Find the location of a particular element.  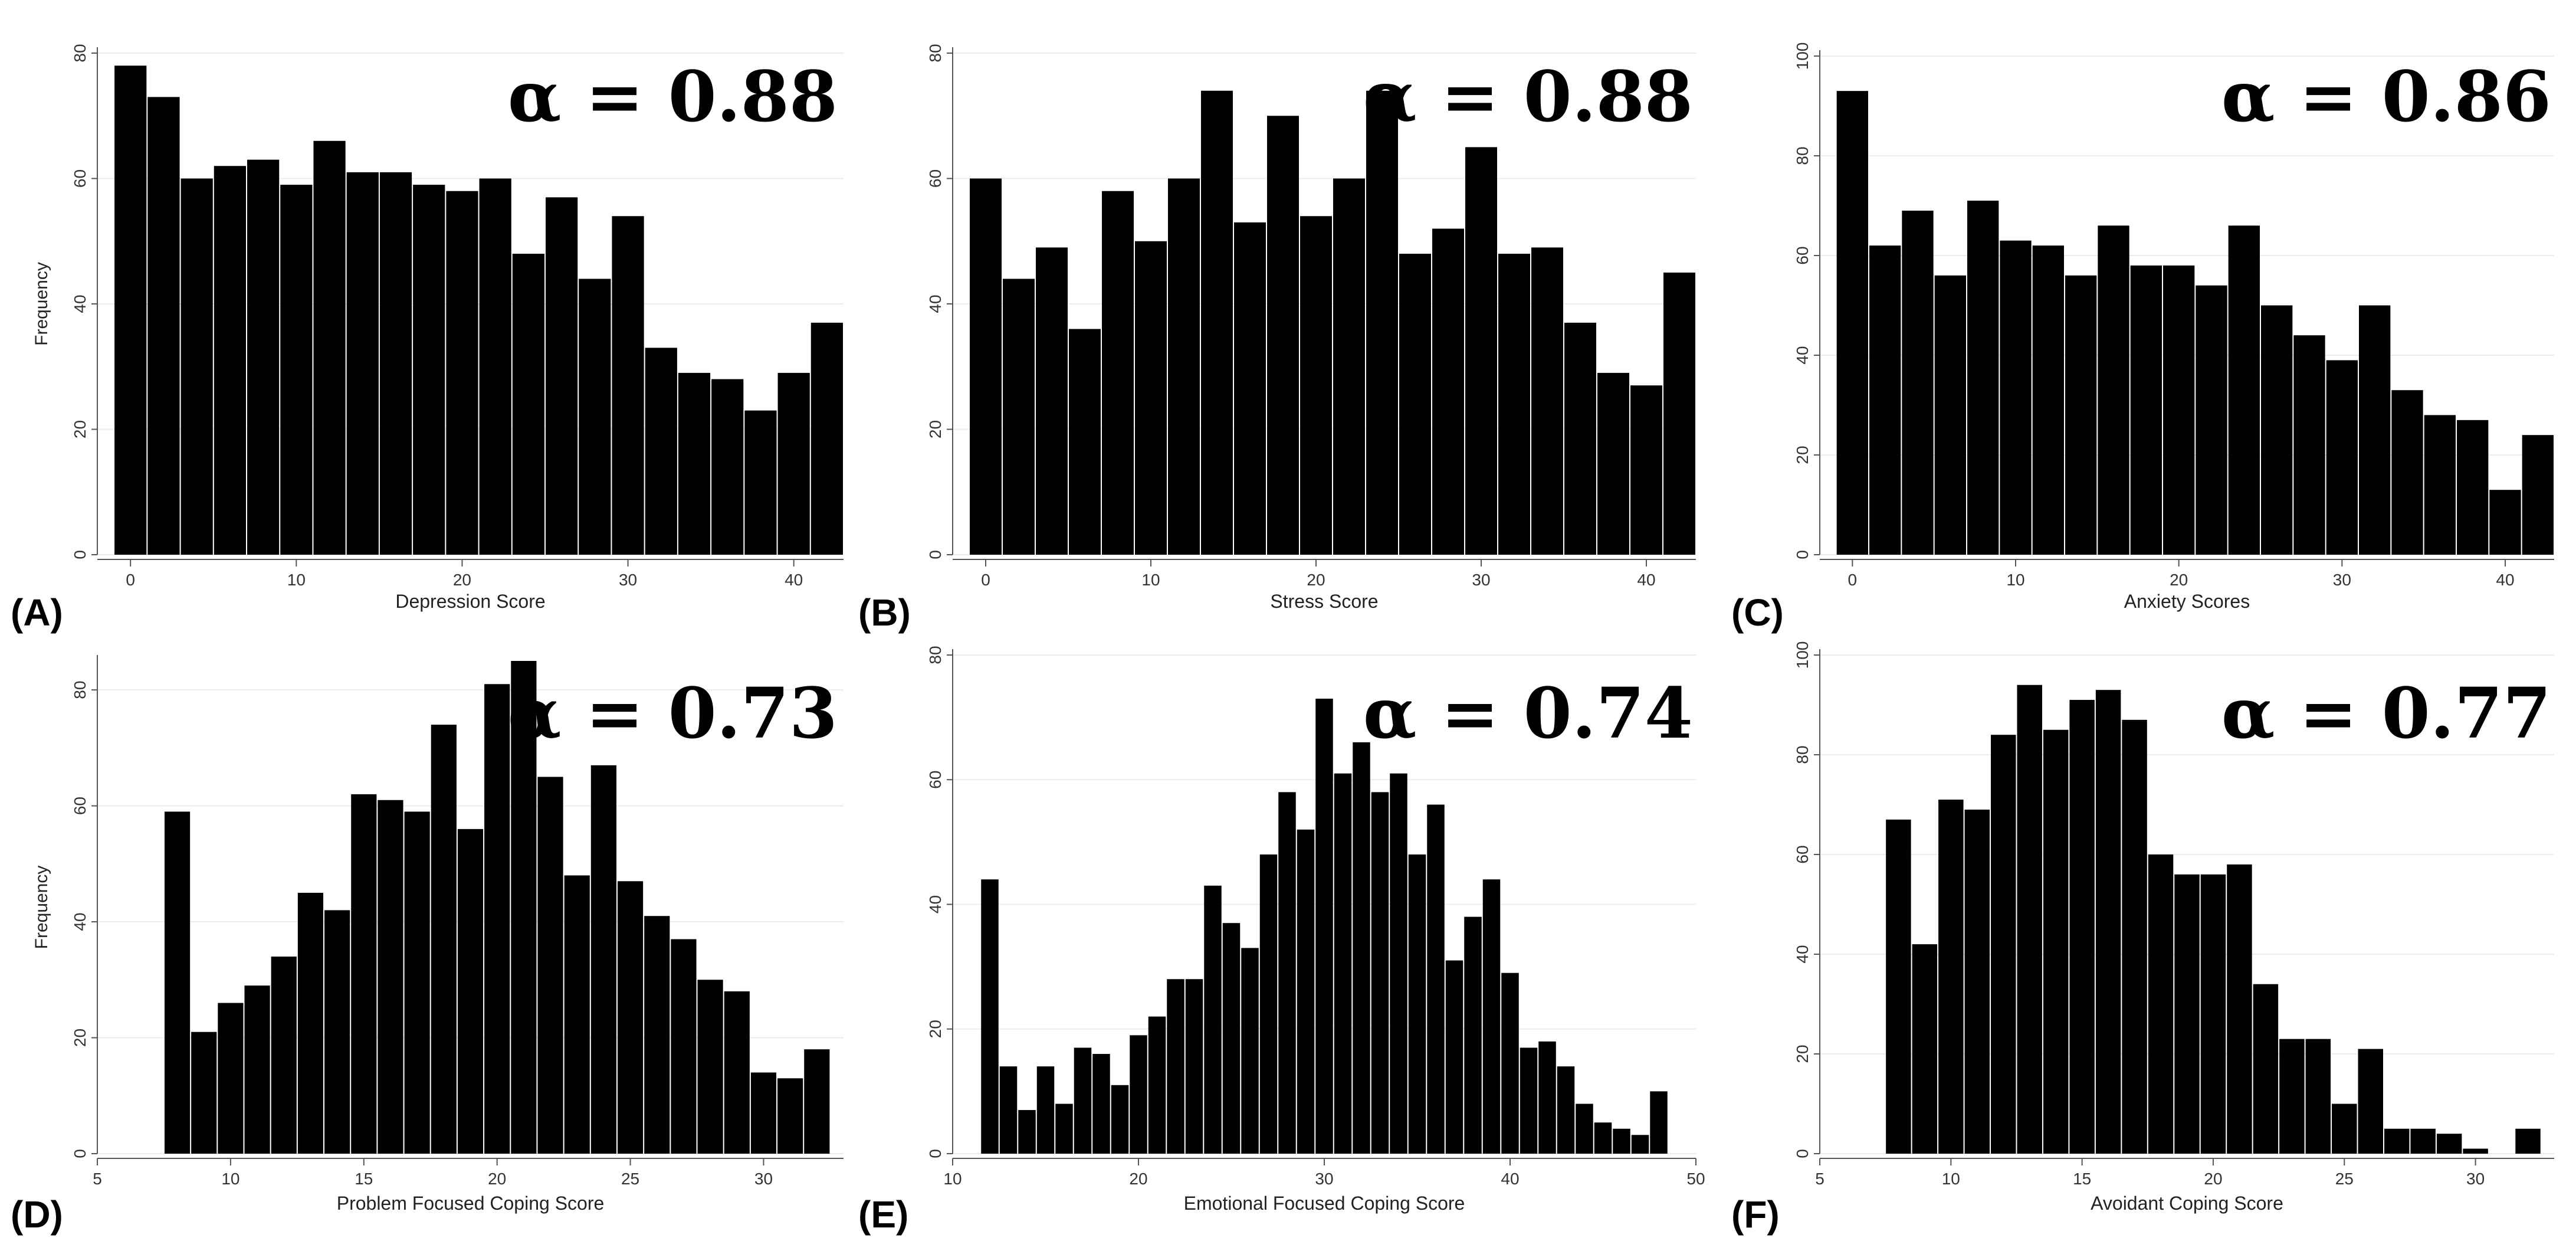

x-tick-label: 0 is located at coordinates (130, 580).